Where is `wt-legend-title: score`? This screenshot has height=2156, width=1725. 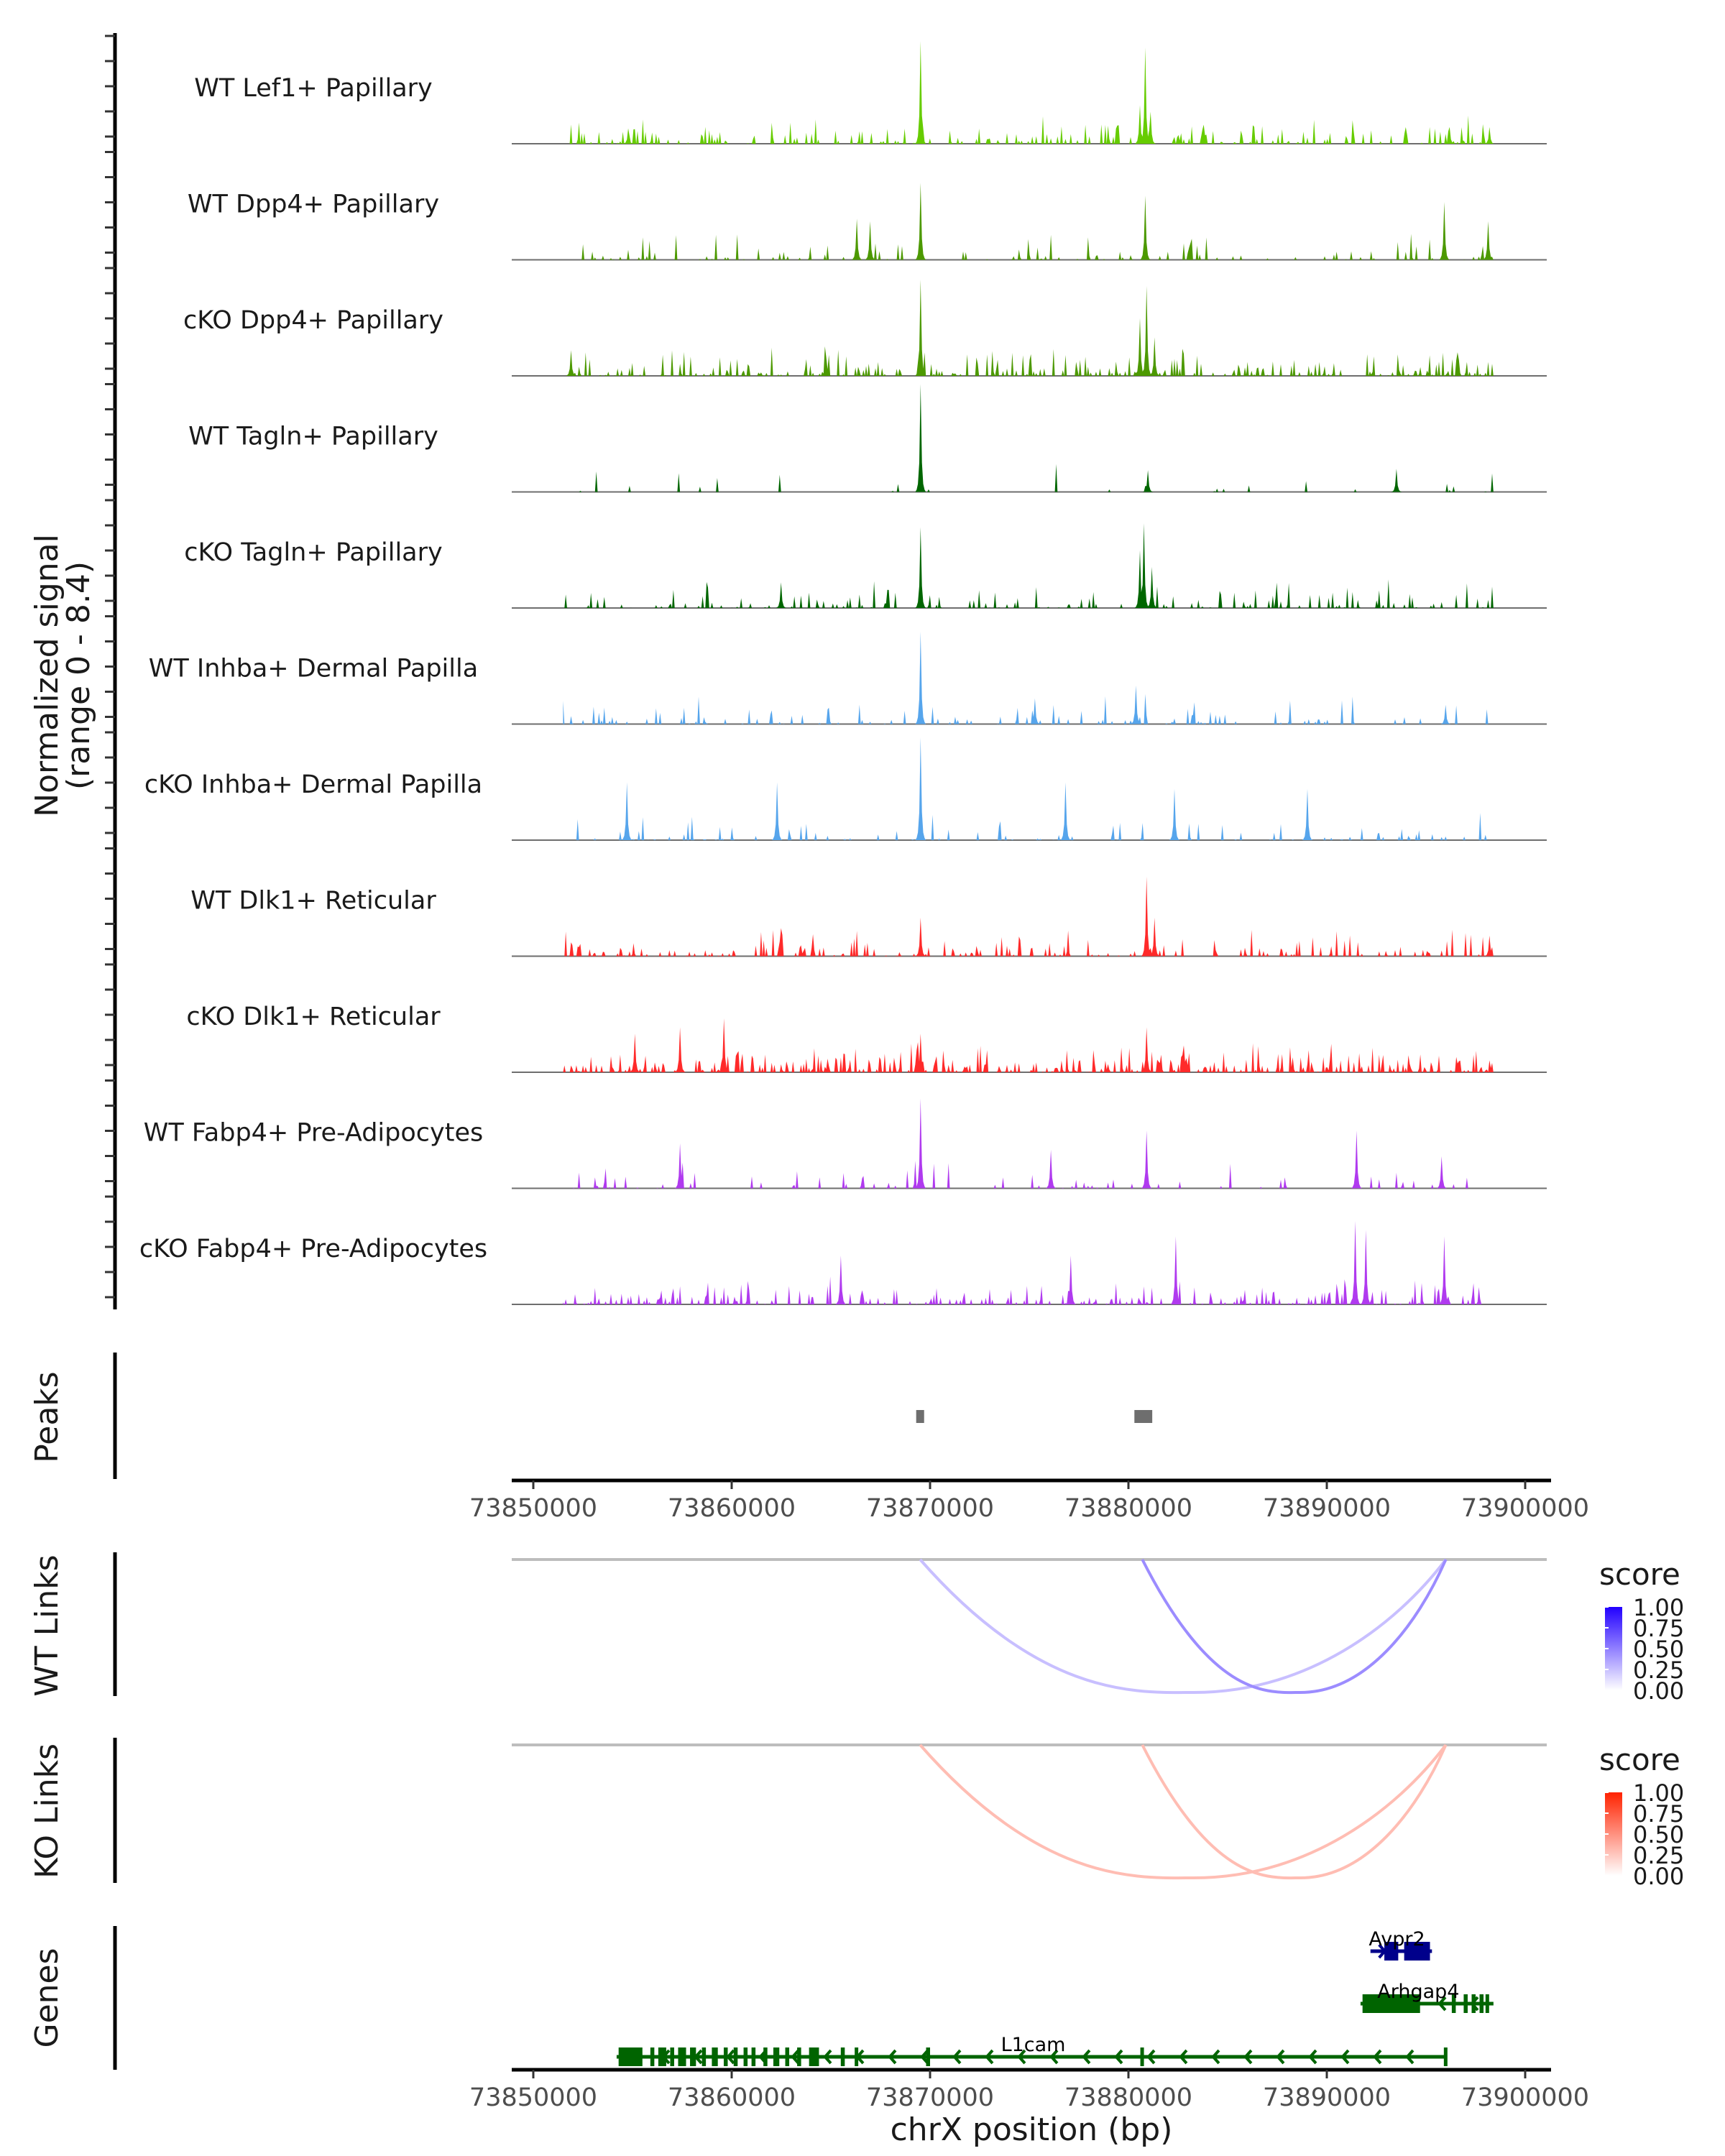 wt-legend-title: score is located at coordinates (1639, 1574).